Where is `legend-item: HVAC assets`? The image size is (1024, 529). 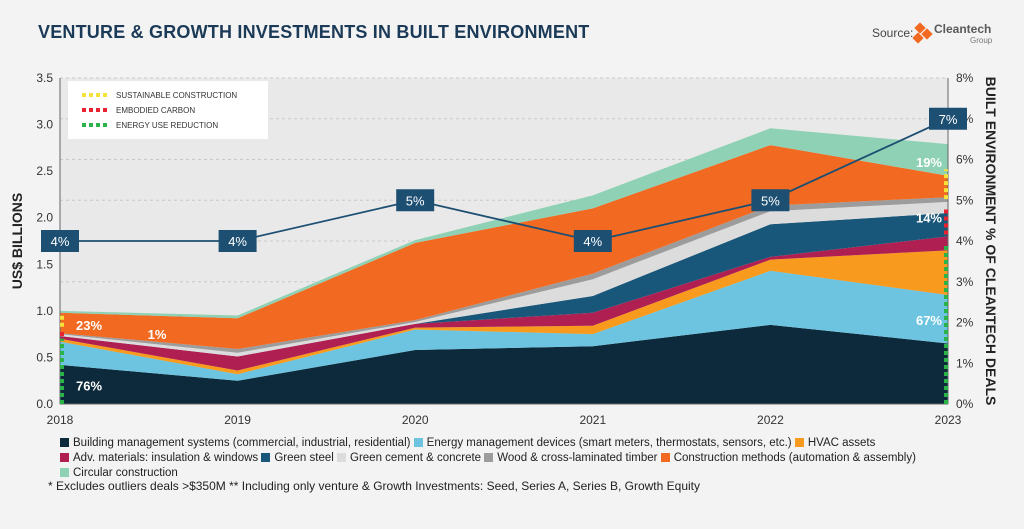 legend-item: HVAC assets is located at coordinates (835, 443).